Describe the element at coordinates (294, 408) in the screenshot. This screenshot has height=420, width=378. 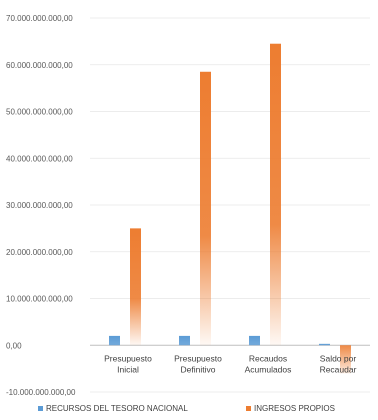
I see `legend-label: INGRESOS PROPIOS` at that location.